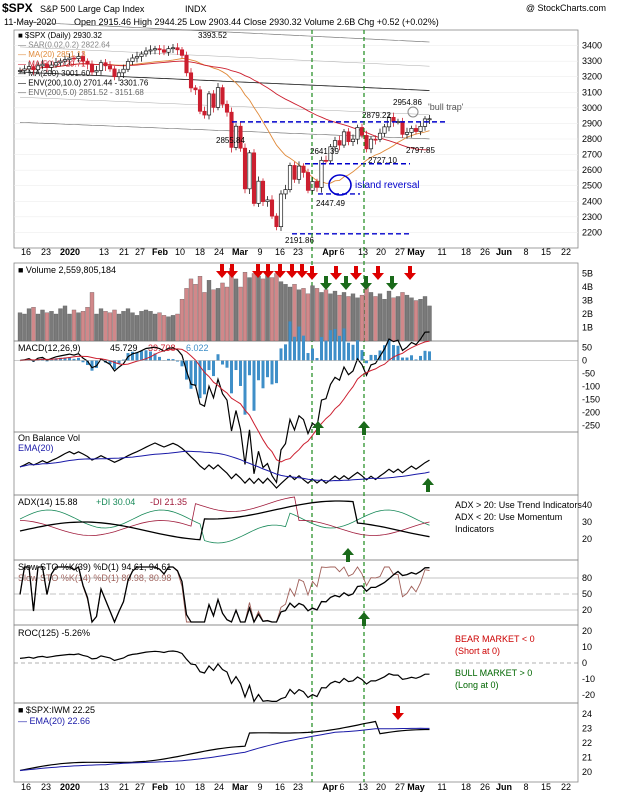 This screenshot has width=620, height=800. Describe the element at coordinates (592, 61) in the screenshot. I see `price-tick-label: 3300` at that location.